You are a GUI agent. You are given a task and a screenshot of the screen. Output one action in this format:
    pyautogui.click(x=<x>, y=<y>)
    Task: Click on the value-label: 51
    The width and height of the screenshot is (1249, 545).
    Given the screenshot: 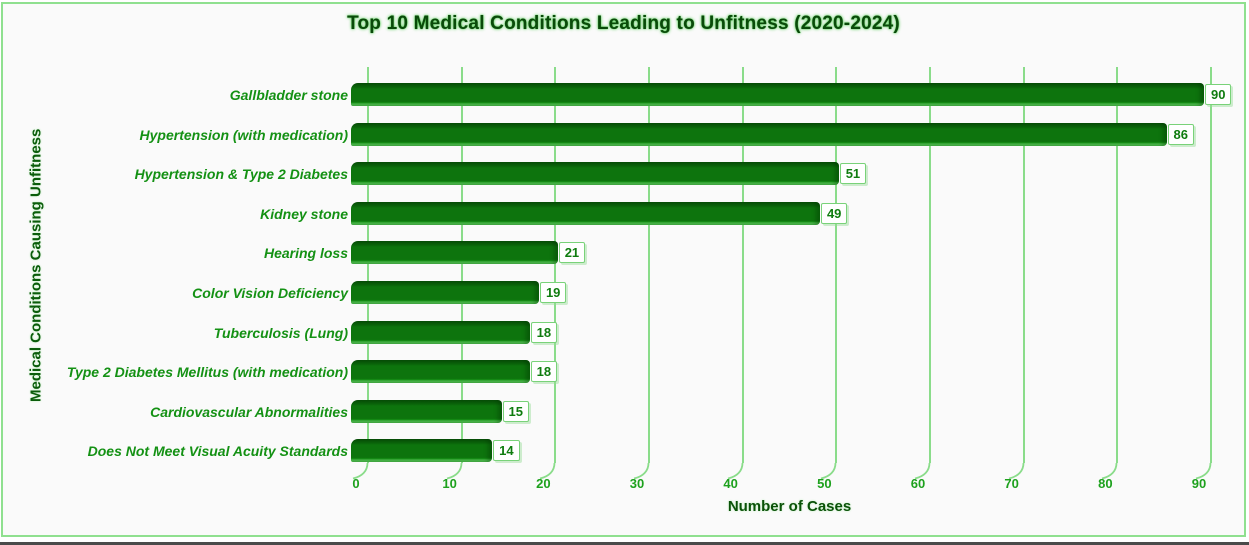 What is the action you would take?
    pyautogui.click(x=853, y=174)
    